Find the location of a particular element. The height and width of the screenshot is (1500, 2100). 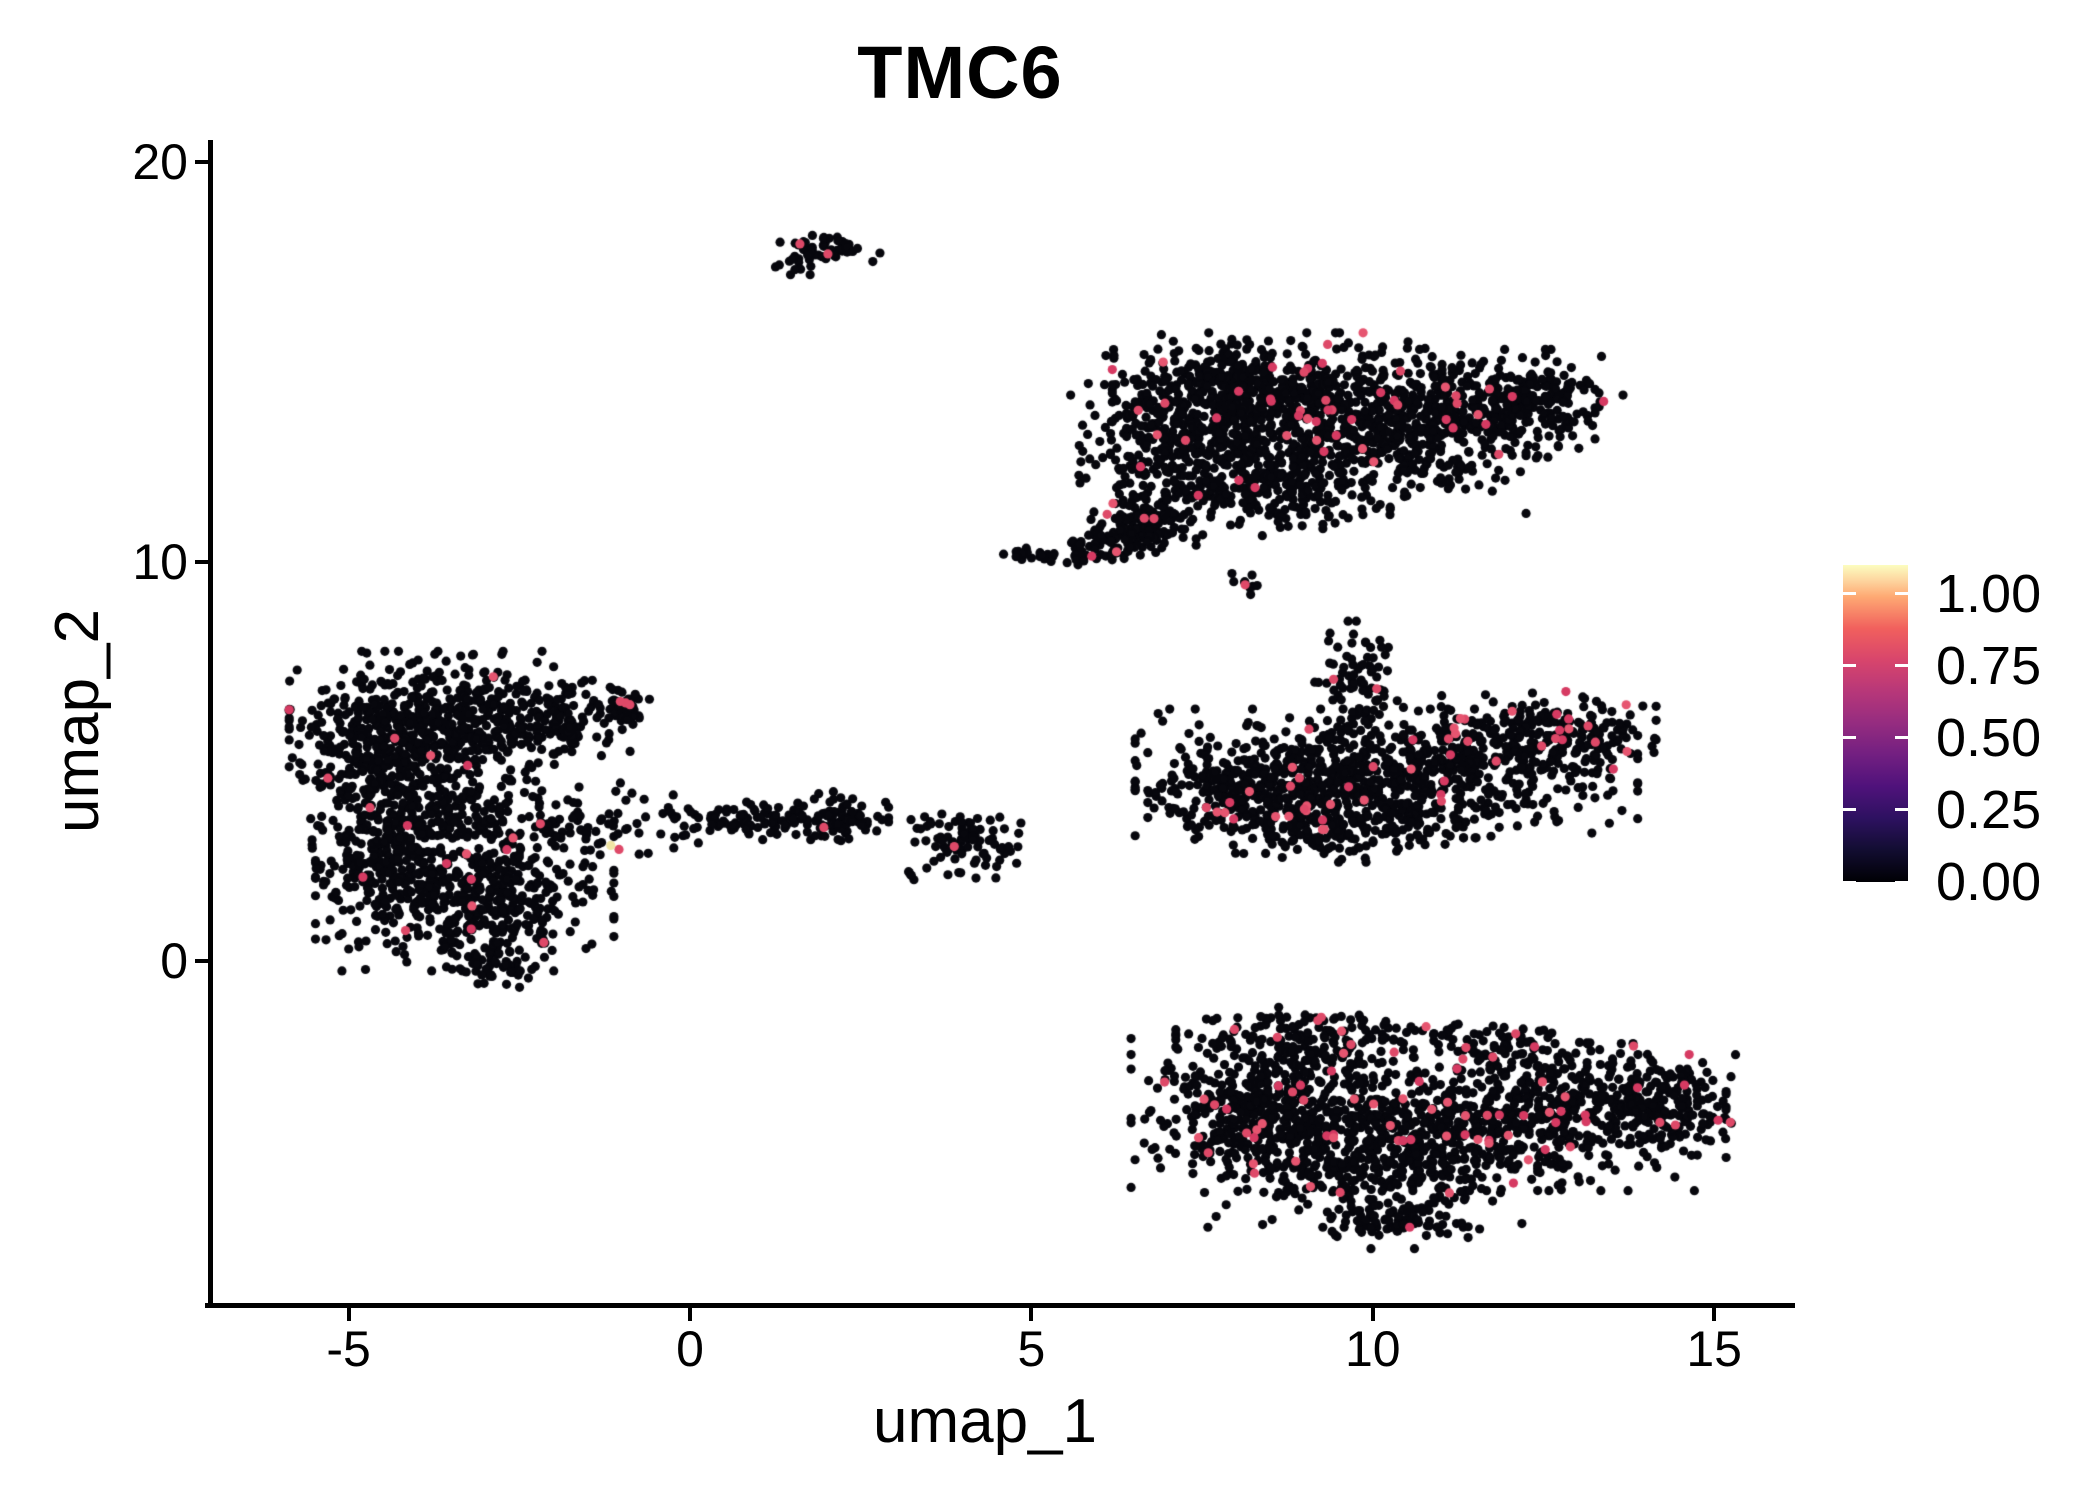

y-axis-line is located at coordinates (210, 724).